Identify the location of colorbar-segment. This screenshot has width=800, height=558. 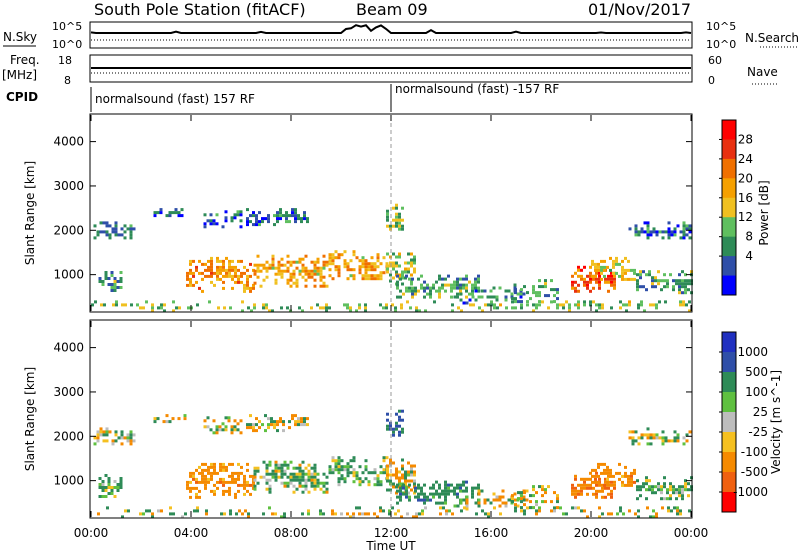
(729, 227).